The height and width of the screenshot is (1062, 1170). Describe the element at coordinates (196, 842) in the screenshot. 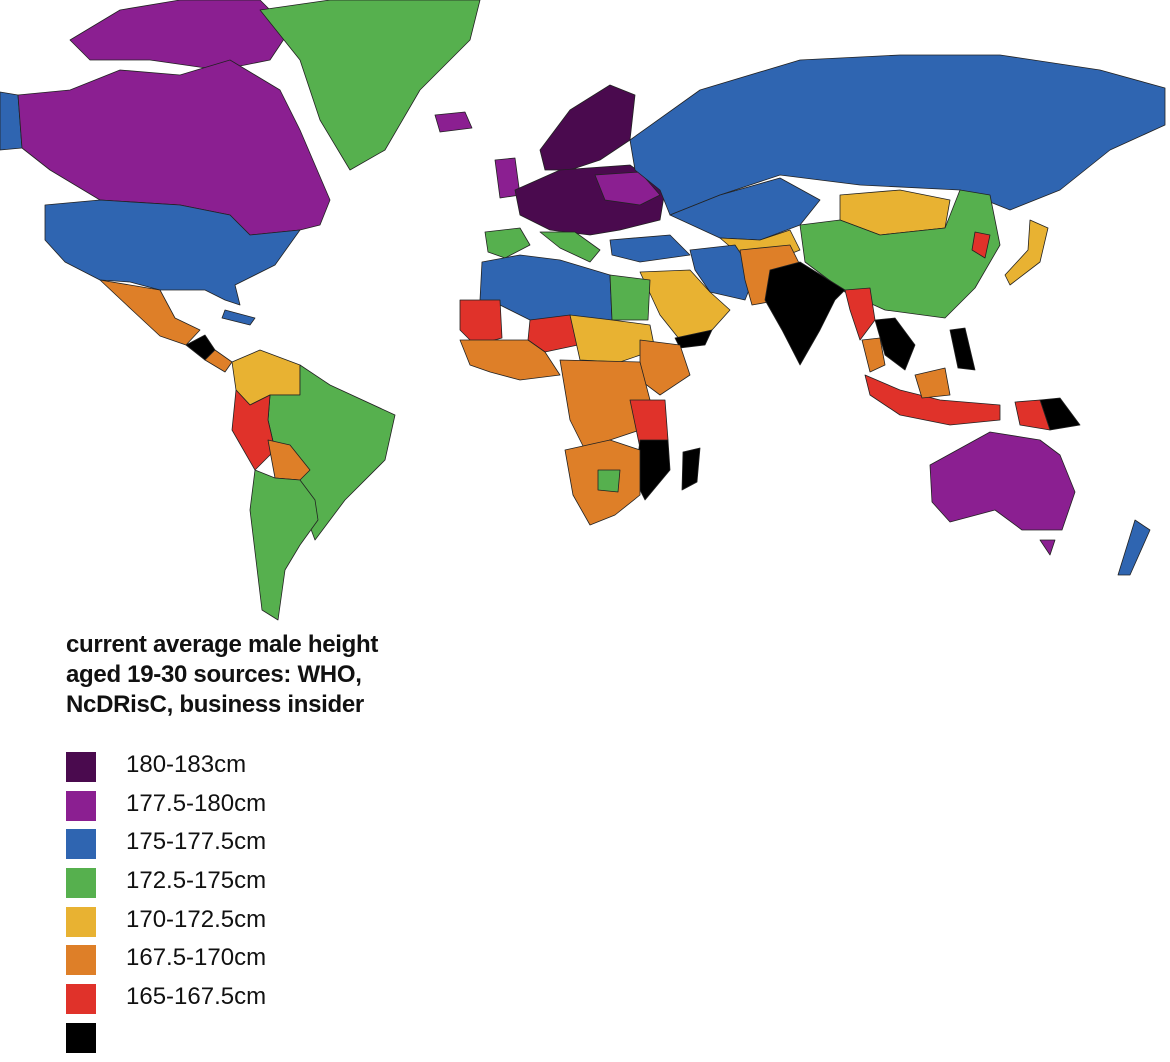

I see `legend-label: 175-177.5cm` at that location.